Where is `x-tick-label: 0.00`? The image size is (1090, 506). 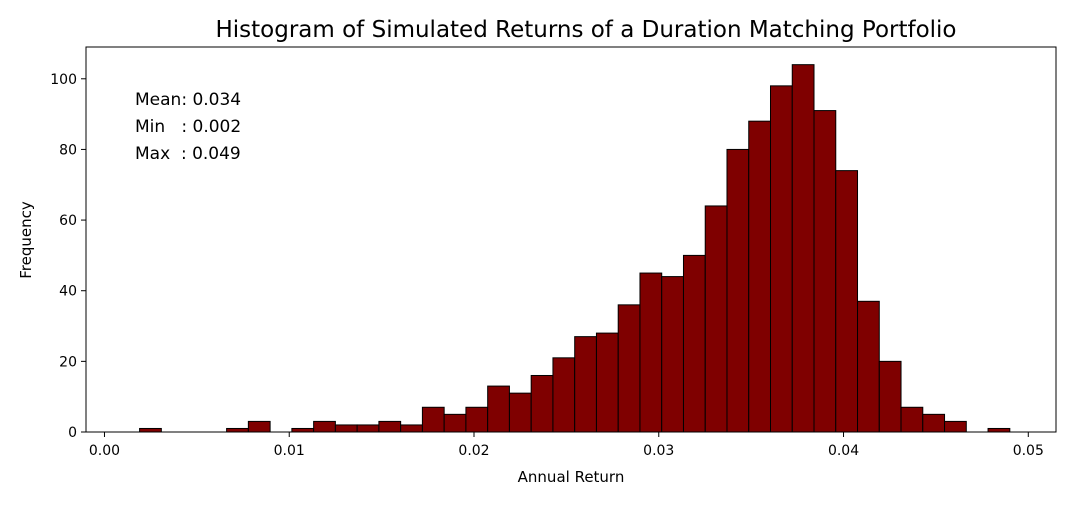 x-tick-label: 0.00 is located at coordinates (104, 451).